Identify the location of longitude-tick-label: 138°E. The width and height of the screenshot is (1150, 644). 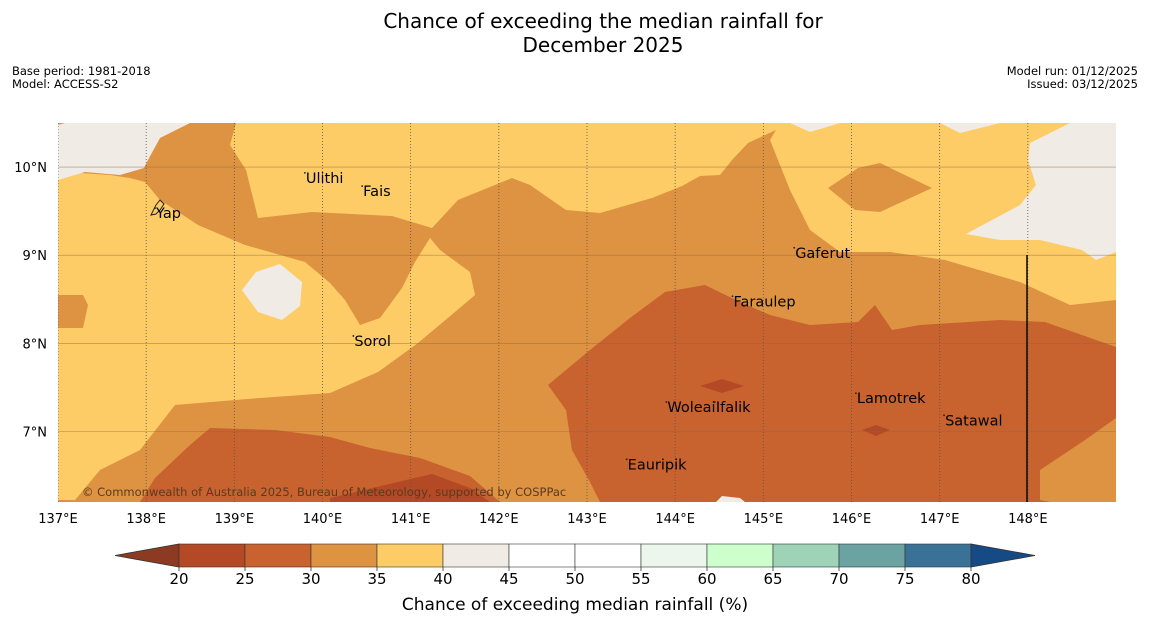
(146, 519).